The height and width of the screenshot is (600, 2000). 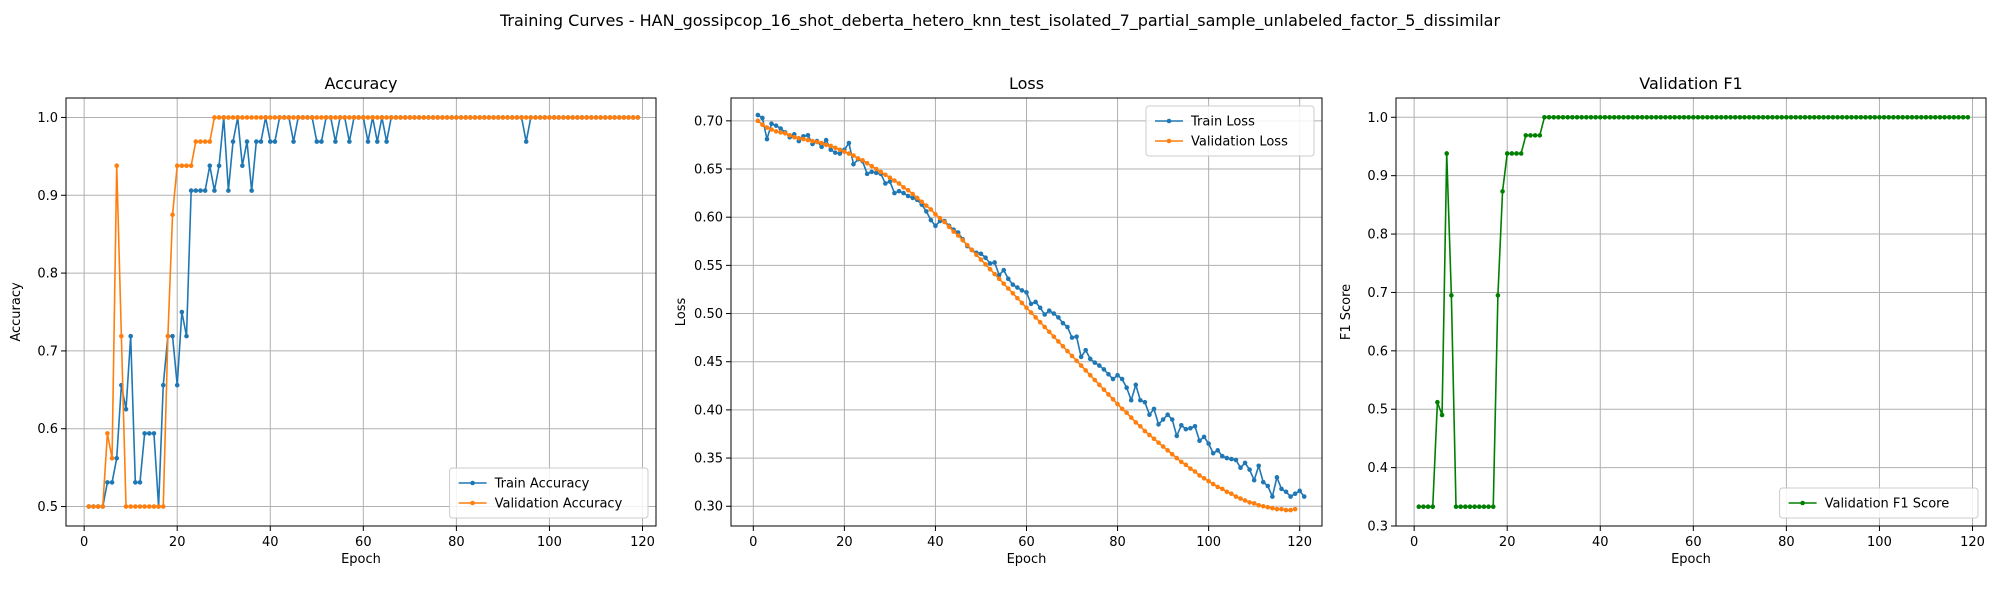 I want to click on validation-f1-y-tick-label: 0.9, so click(x=1377, y=176).